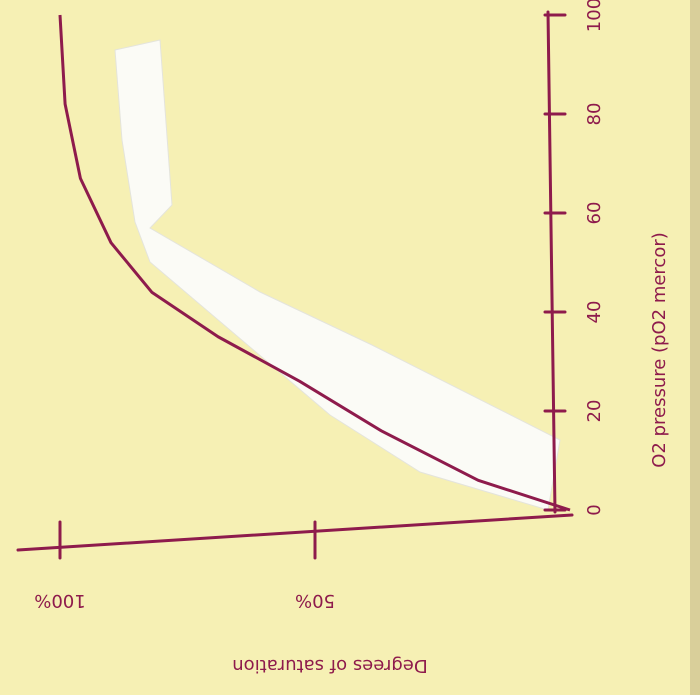 Image resolution: width=700 pixels, height=695 pixels. What do you see at coordinates (594, 16) in the screenshot?
I see `x-tick-label: 100` at bounding box center [594, 16].